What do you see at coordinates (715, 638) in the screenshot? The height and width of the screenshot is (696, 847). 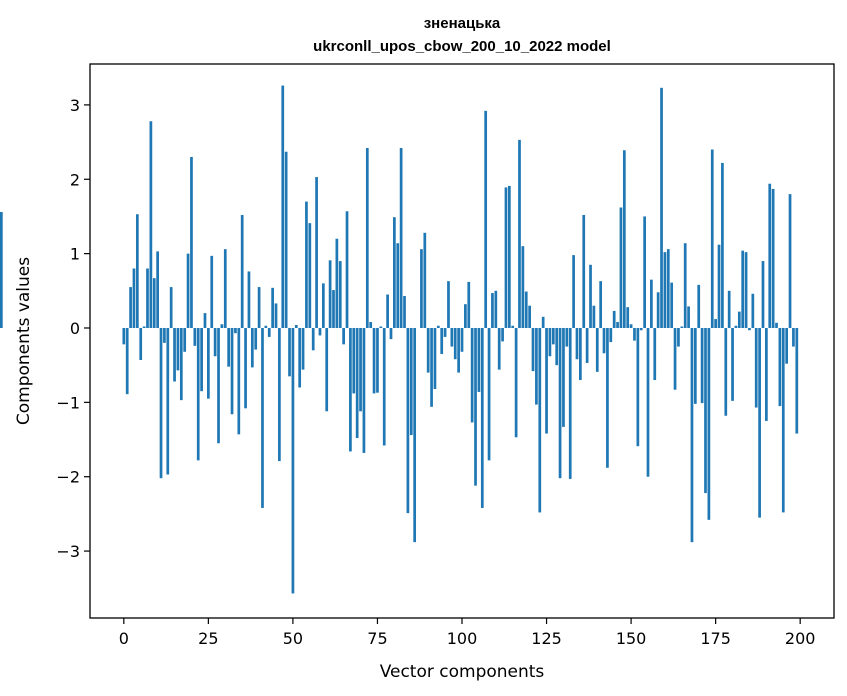 I see `x-tick-label: 175` at bounding box center [715, 638].